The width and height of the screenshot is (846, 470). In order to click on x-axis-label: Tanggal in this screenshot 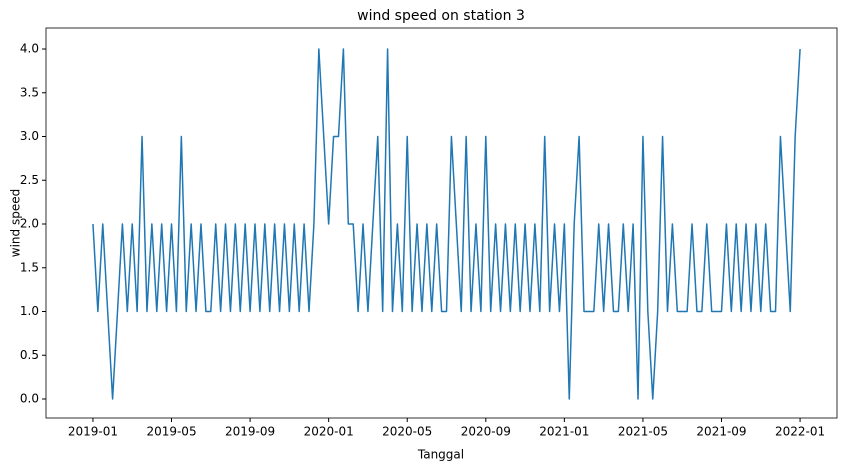, I will do `click(440, 455)`.